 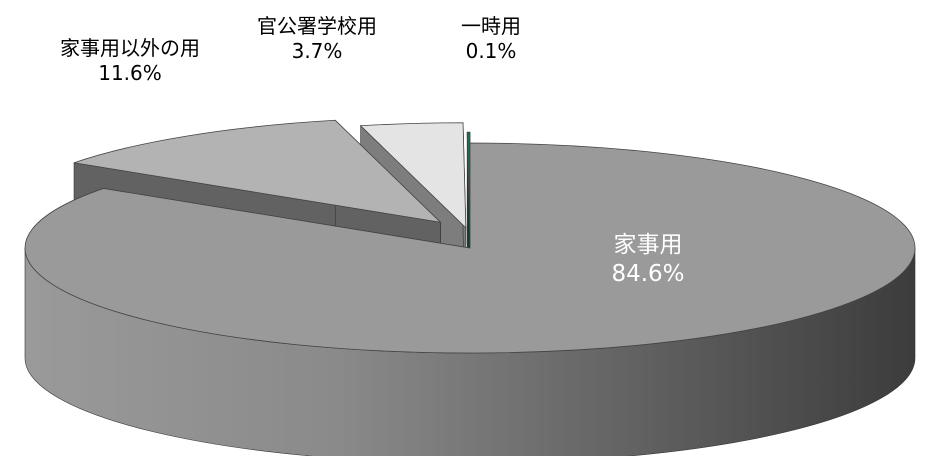 What do you see at coordinates (491, 26) in the screenshot?
I see `slice-label-temporary: 一時用` at bounding box center [491, 26].